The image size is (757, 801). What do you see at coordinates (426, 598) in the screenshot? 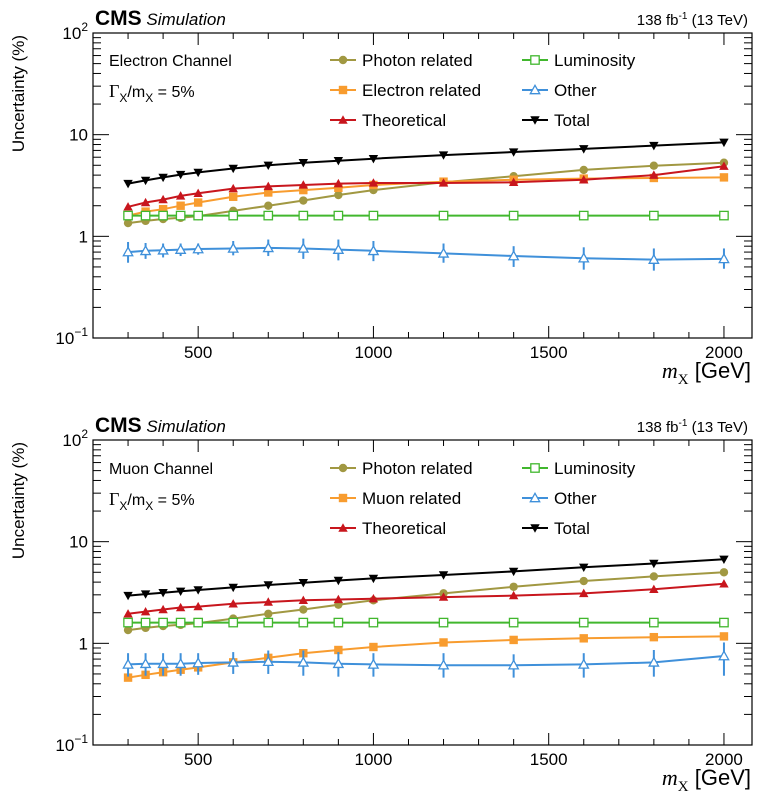
I see `series-theoretical` at bounding box center [426, 598].